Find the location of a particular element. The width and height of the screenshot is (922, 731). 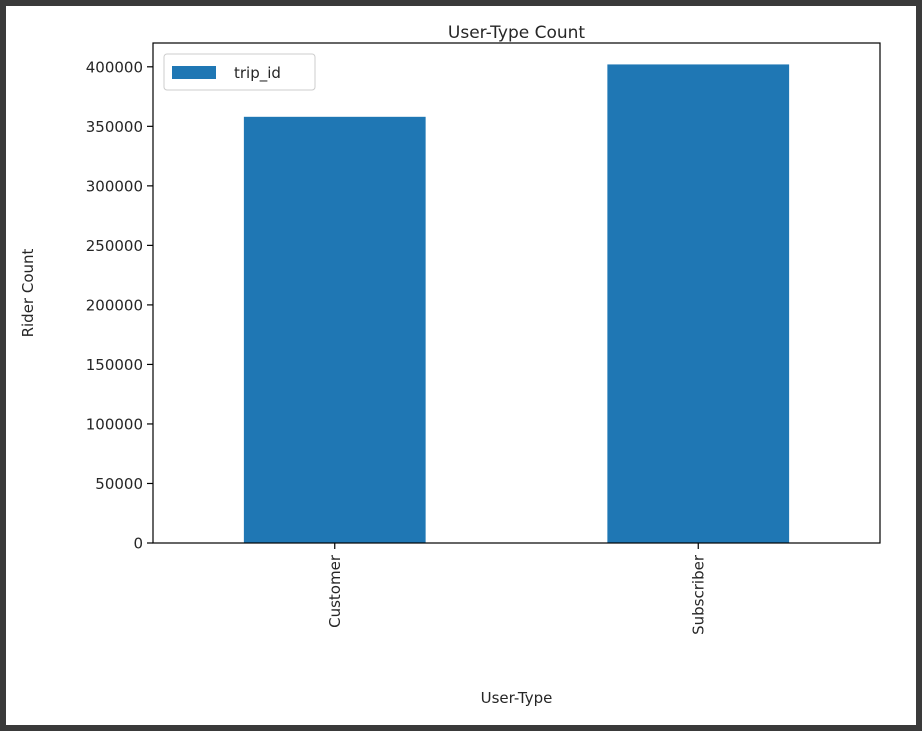

legend-swatch is located at coordinates (194, 72).